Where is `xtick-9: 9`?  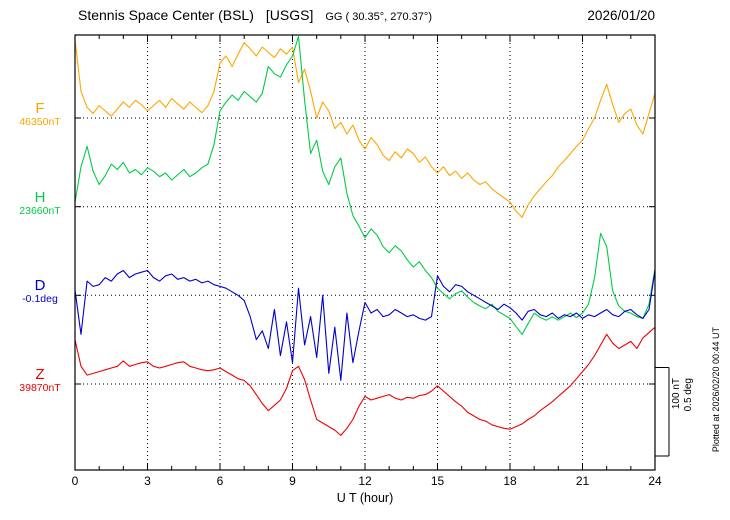 xtick-9: 9 is located at coordinates (292, 481).